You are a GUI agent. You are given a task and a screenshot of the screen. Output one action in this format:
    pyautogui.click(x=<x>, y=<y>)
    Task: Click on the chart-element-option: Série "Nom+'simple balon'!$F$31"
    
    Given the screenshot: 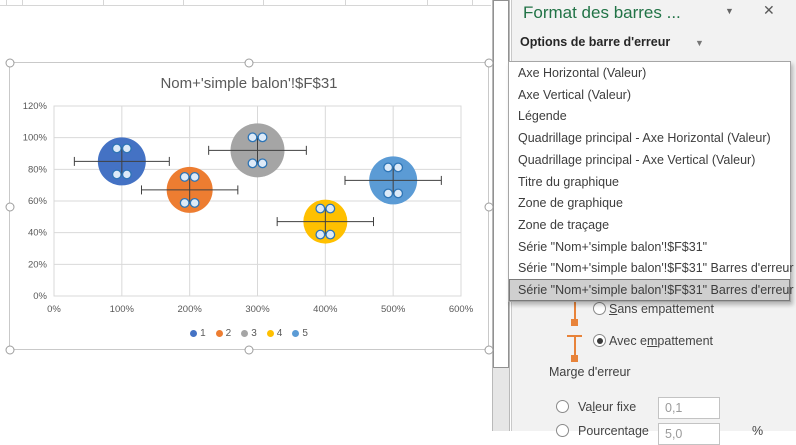 What is the action you would take?
    pyautogui.click(x=613, y=246)
    